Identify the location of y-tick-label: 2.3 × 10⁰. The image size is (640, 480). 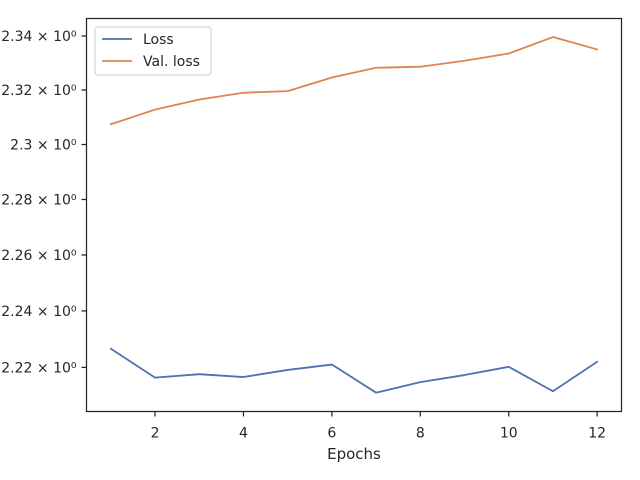
(43, 146).